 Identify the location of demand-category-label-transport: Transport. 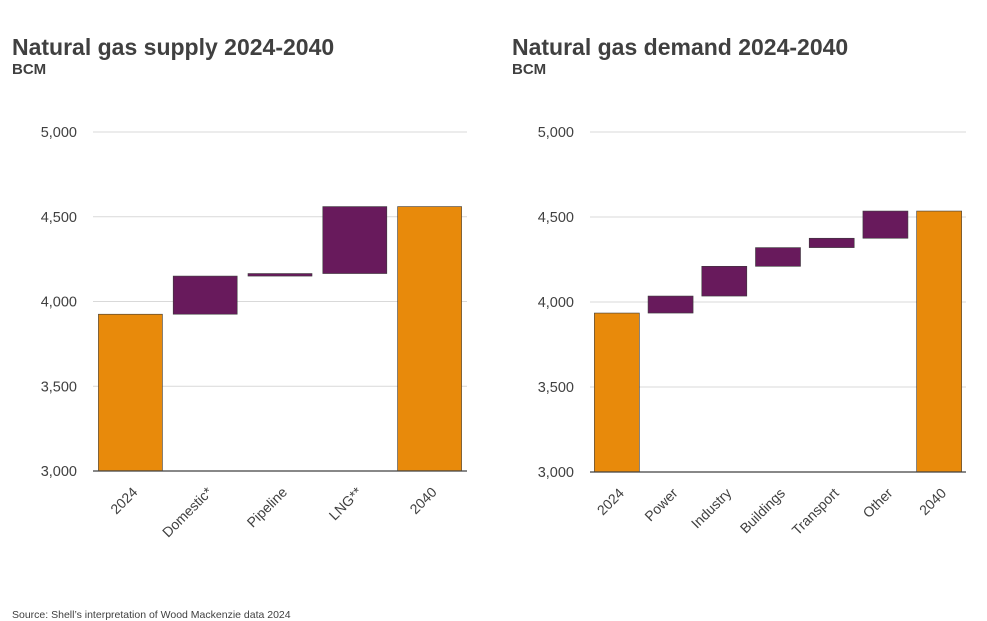
(815, 511).